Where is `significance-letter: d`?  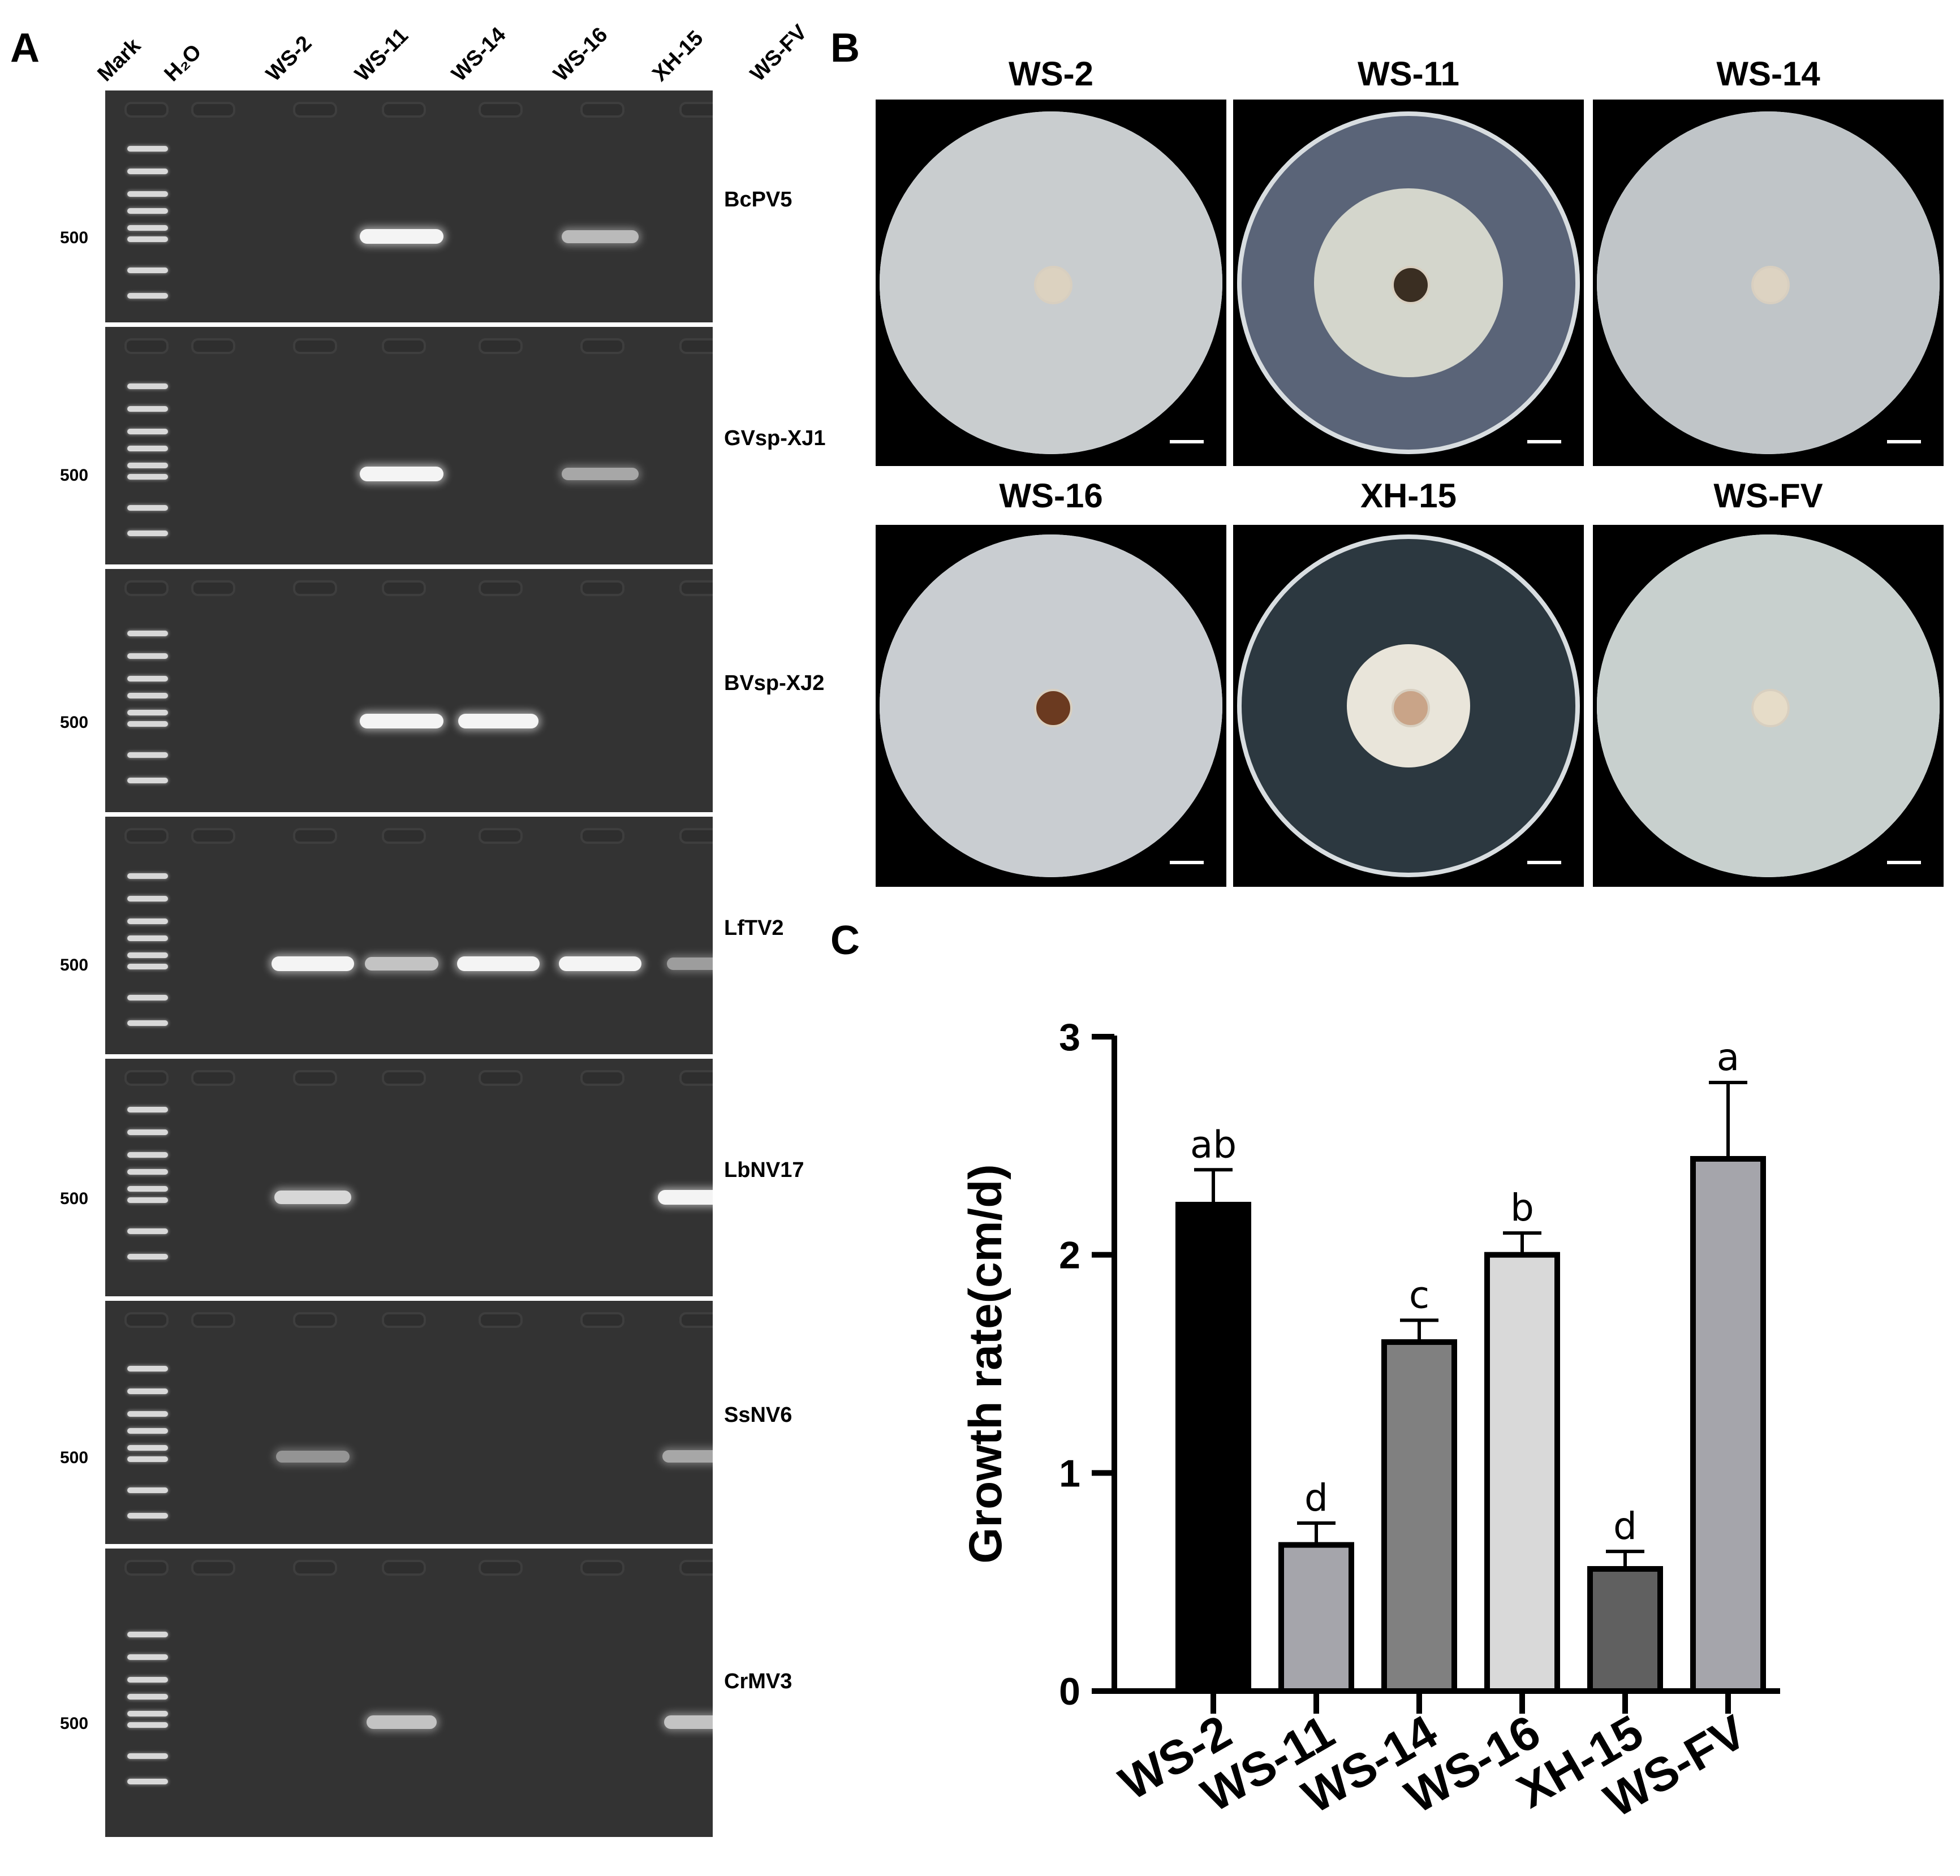 significance-letter: d is located at coordinates (1316, 1498).